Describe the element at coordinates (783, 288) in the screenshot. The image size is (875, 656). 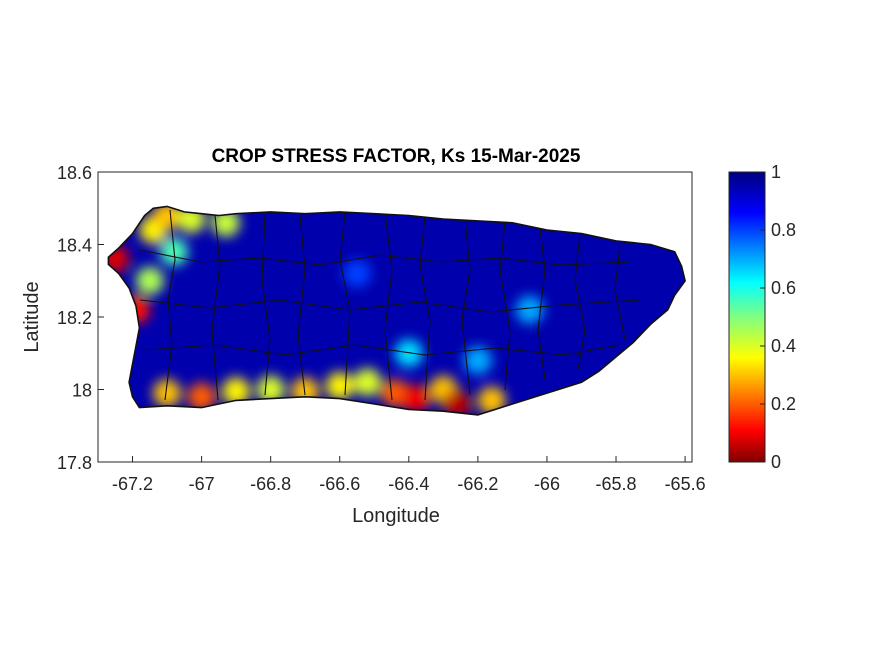
I see `colorbar-tick-label: 0.6` at that location.